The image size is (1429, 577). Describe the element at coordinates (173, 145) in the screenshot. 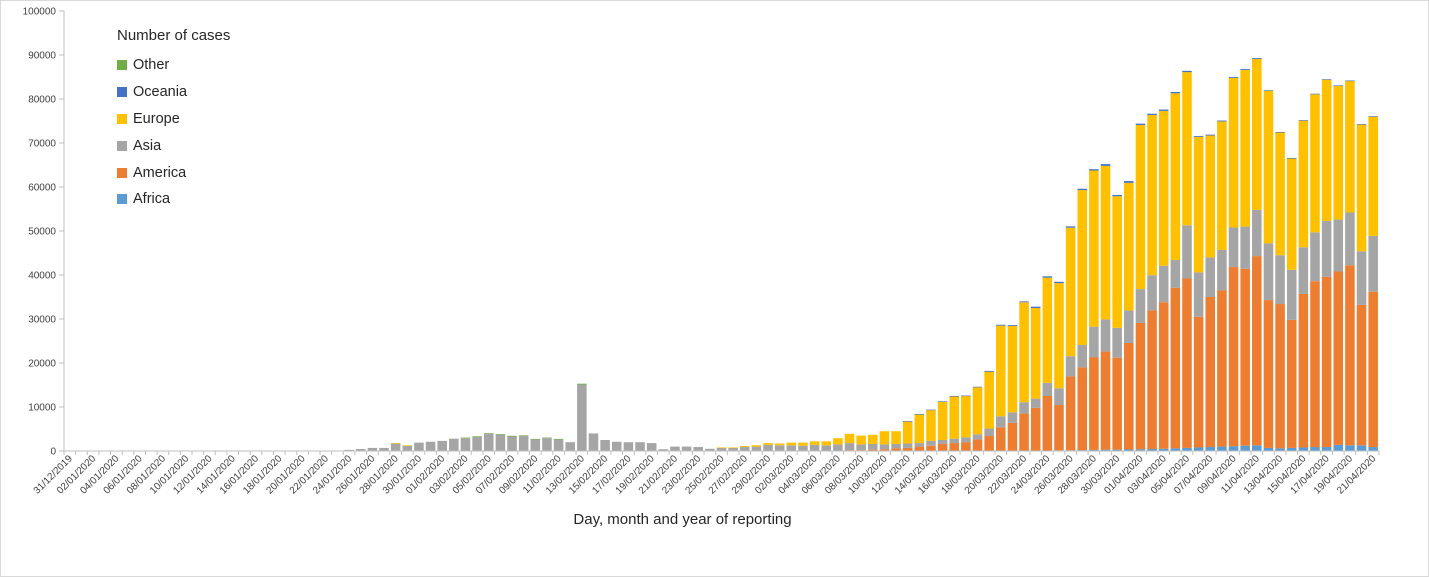

I see `legend-item-asia: Asia` at that location.